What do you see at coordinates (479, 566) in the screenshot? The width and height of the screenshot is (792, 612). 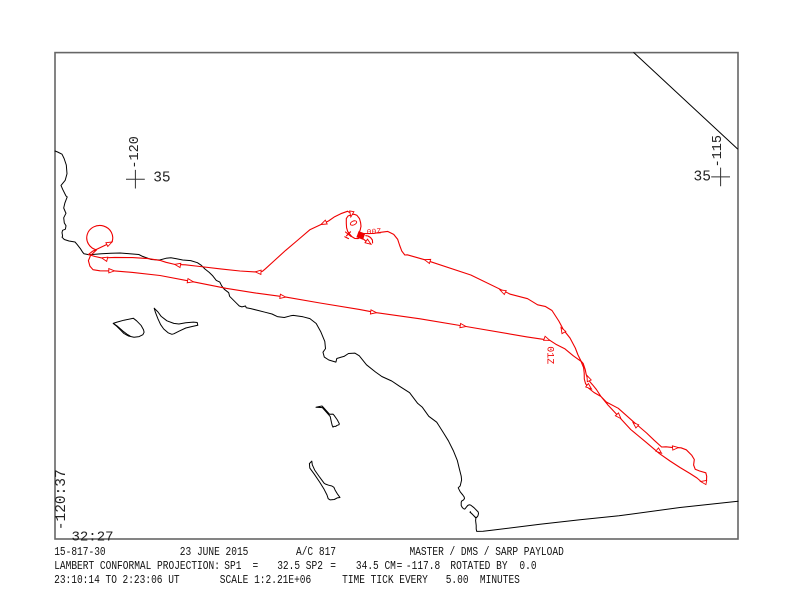 I see `svg-text: ROTATED BY` at bounding box center [479, 566].